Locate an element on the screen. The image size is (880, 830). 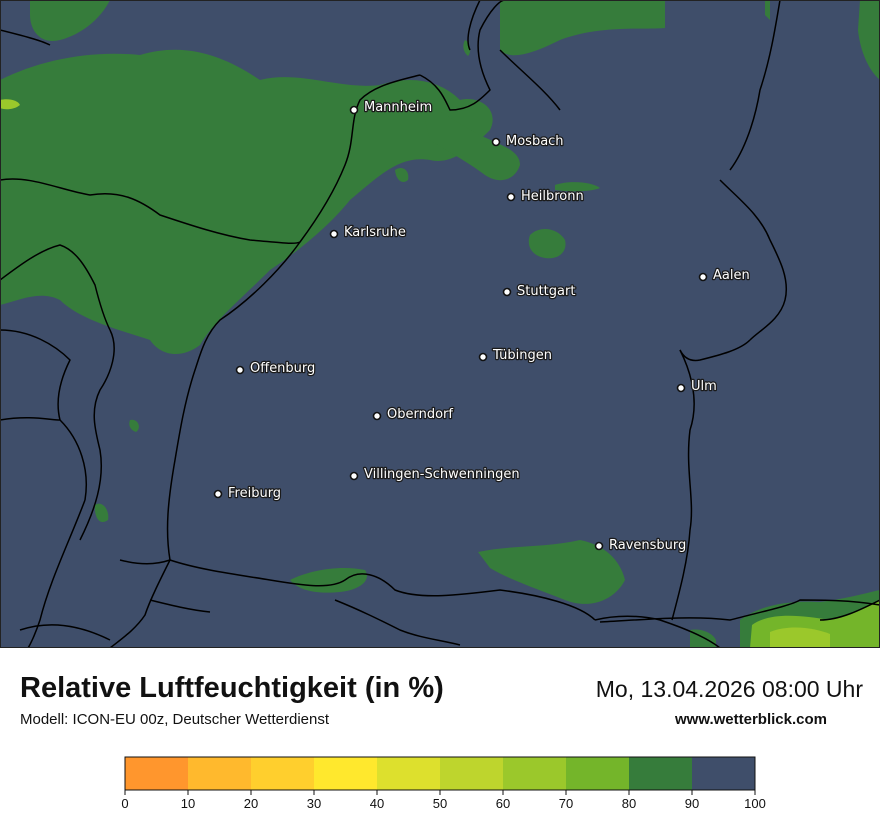
city-label: Offenburg is located at coordinates (282, 368).